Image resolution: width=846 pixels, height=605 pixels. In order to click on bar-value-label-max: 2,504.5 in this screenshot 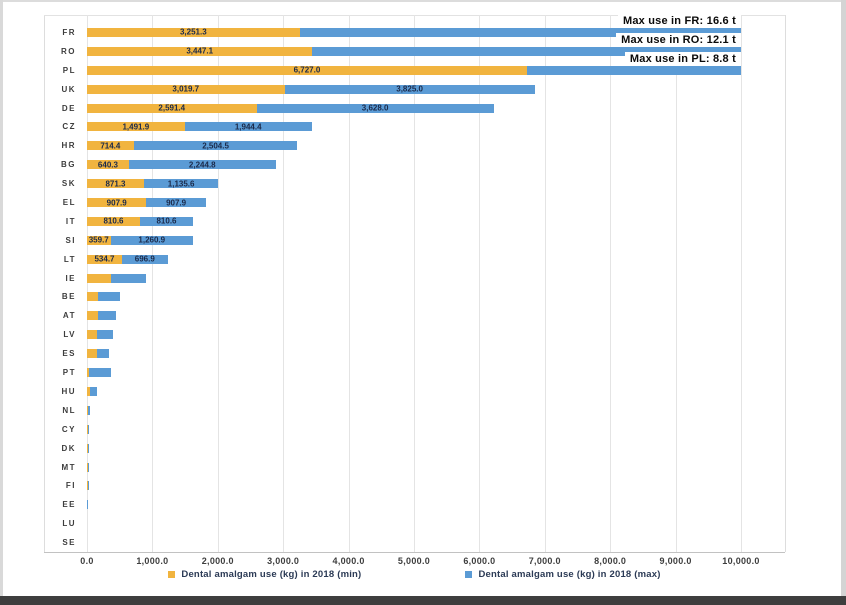, I will do `click(215, 146)`.